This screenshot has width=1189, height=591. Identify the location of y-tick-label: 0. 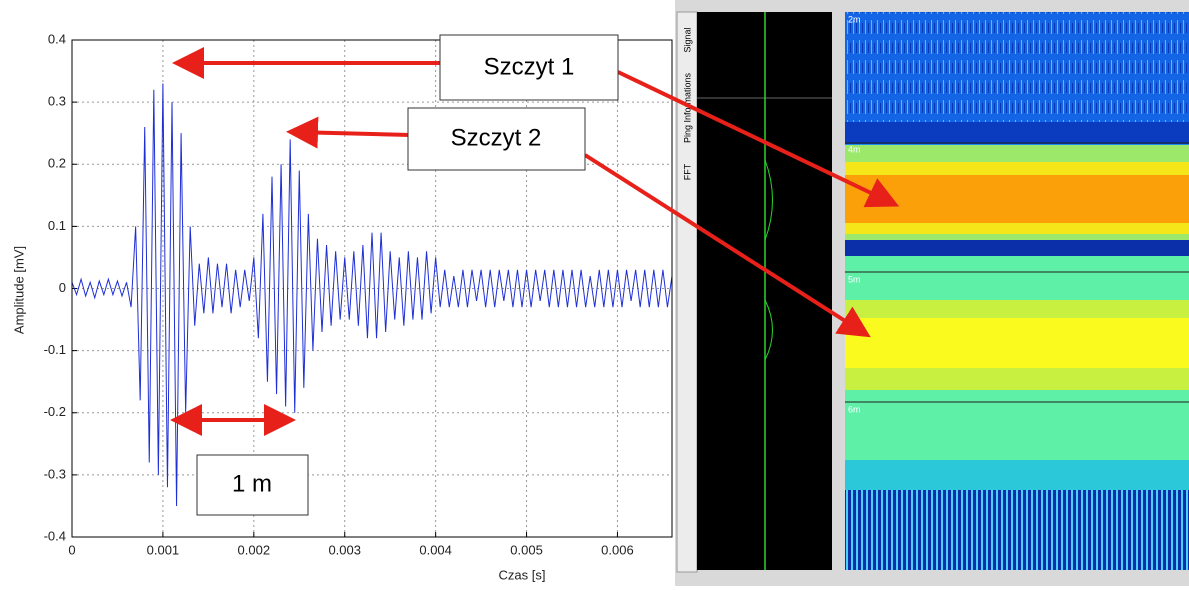
(62, 287).